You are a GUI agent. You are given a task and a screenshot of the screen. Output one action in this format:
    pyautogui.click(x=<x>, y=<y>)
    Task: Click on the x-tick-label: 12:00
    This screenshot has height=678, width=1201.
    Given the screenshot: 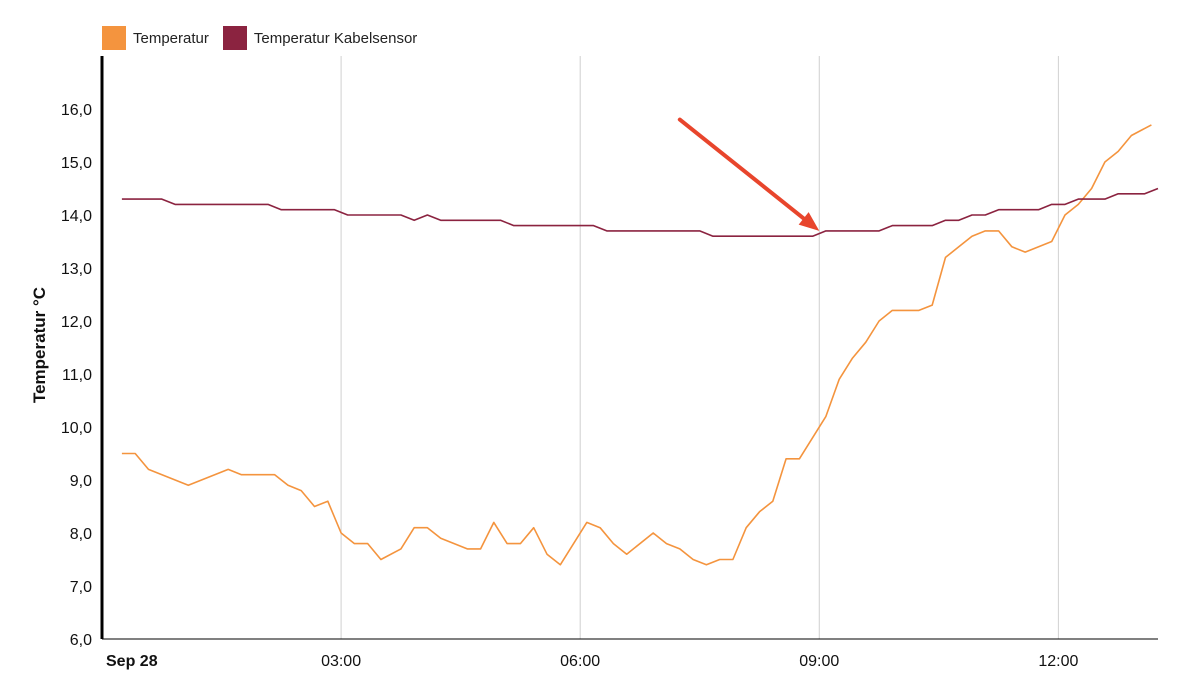 What is the action you would take?
    pyautogui.click(x=1058, y=661)
    